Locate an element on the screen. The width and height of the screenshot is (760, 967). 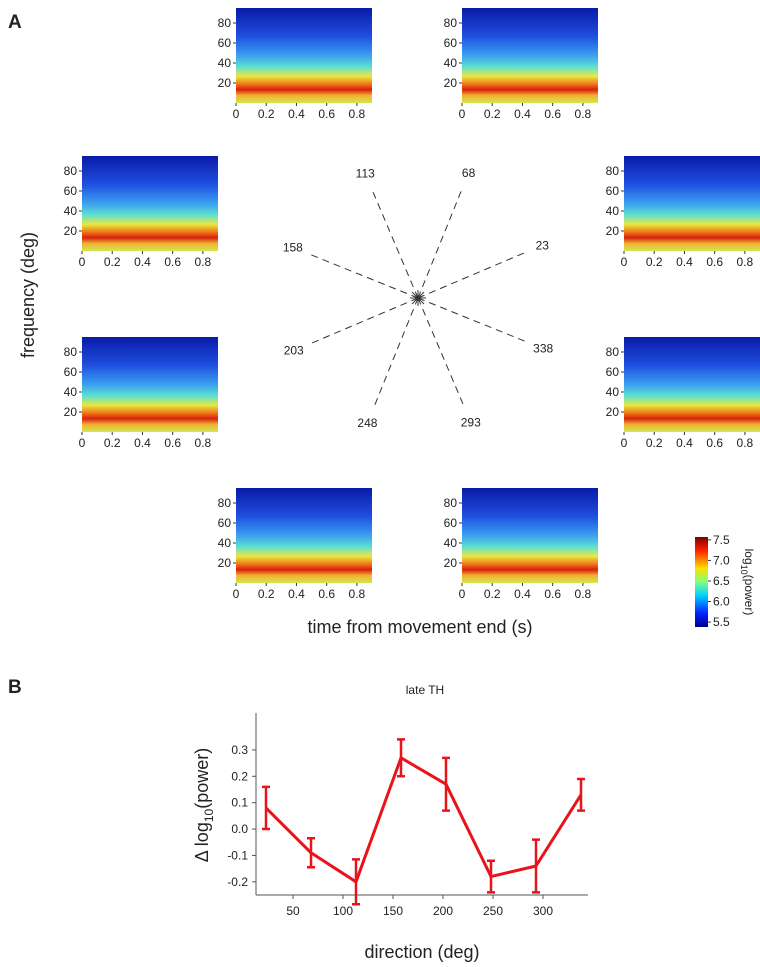
y-tick-label: 0.2 is located at coordinates (239, 776).